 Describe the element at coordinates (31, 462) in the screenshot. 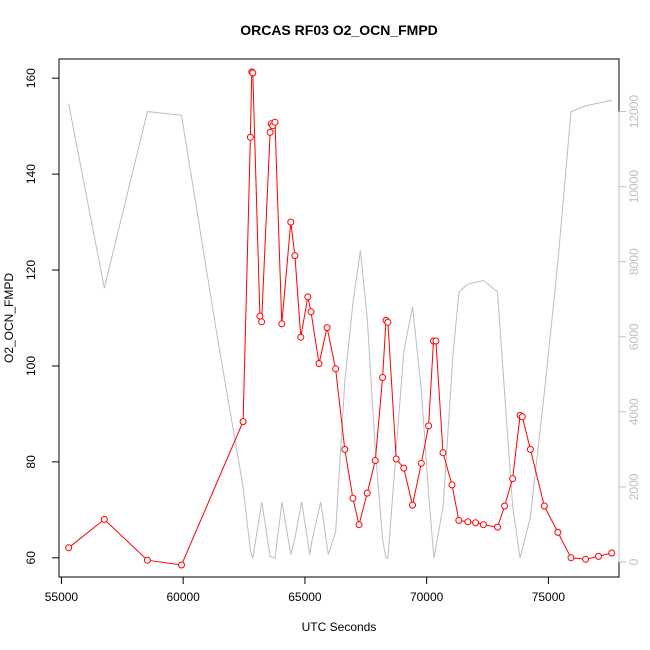

I see `y-tick-label: 80` at that location.